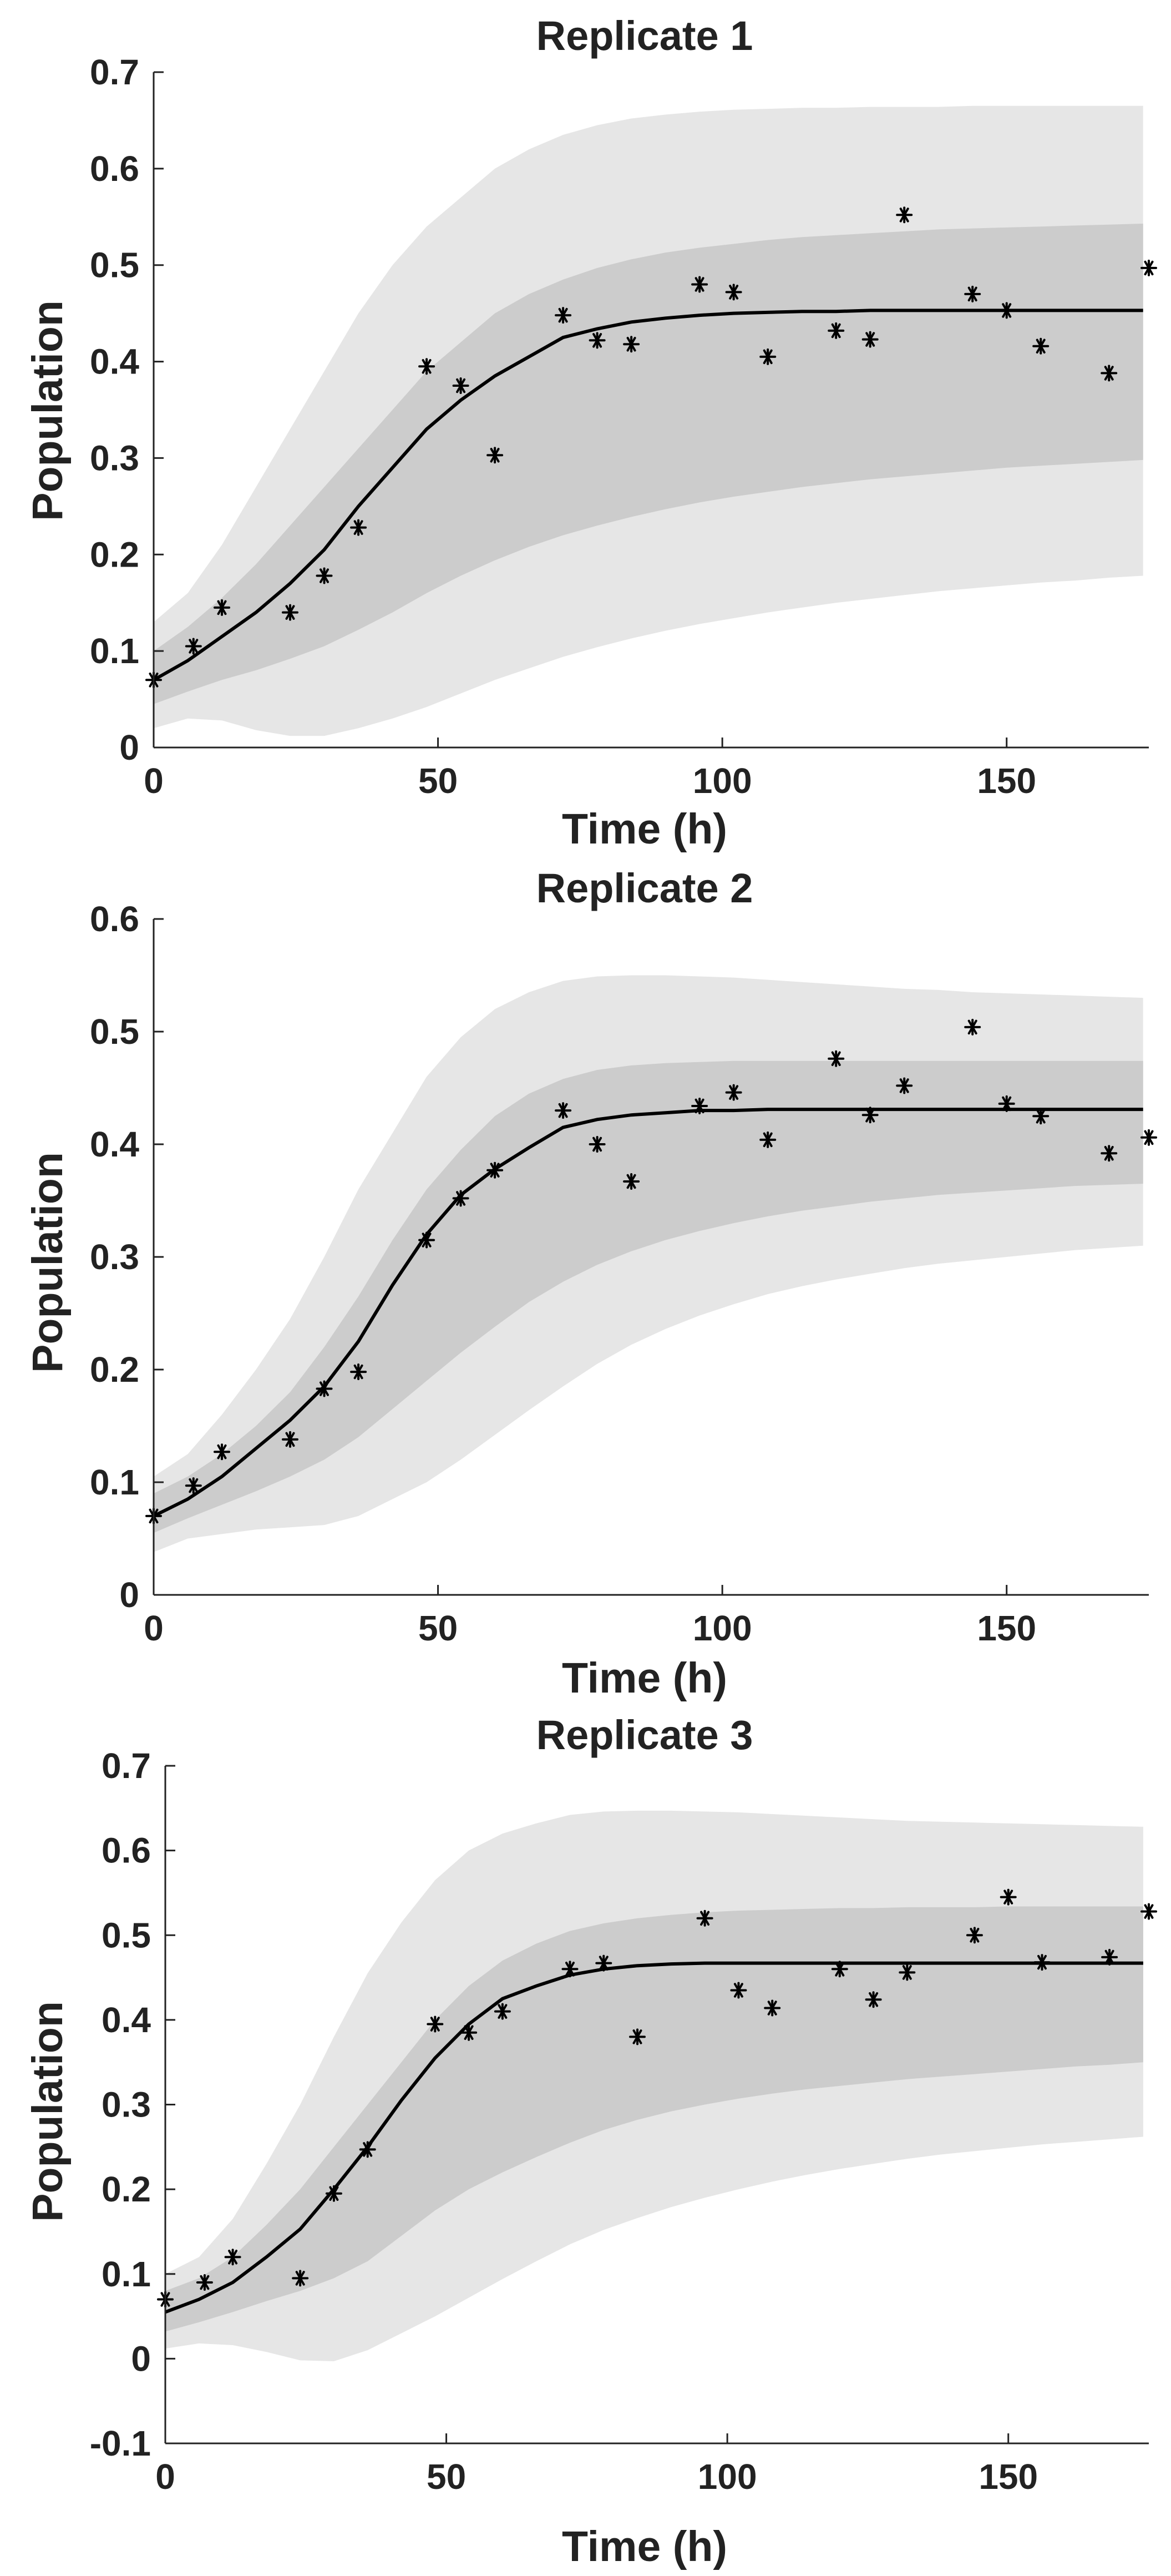 This screenshot has width=1171, height=2576. What do you see at coordinates (127, 409) in the screenshot?
I see `y-ticks: 0 0.1 0.2 0.3 0.4 0.5 0.6 0.7` at bounding box center [127, 409].